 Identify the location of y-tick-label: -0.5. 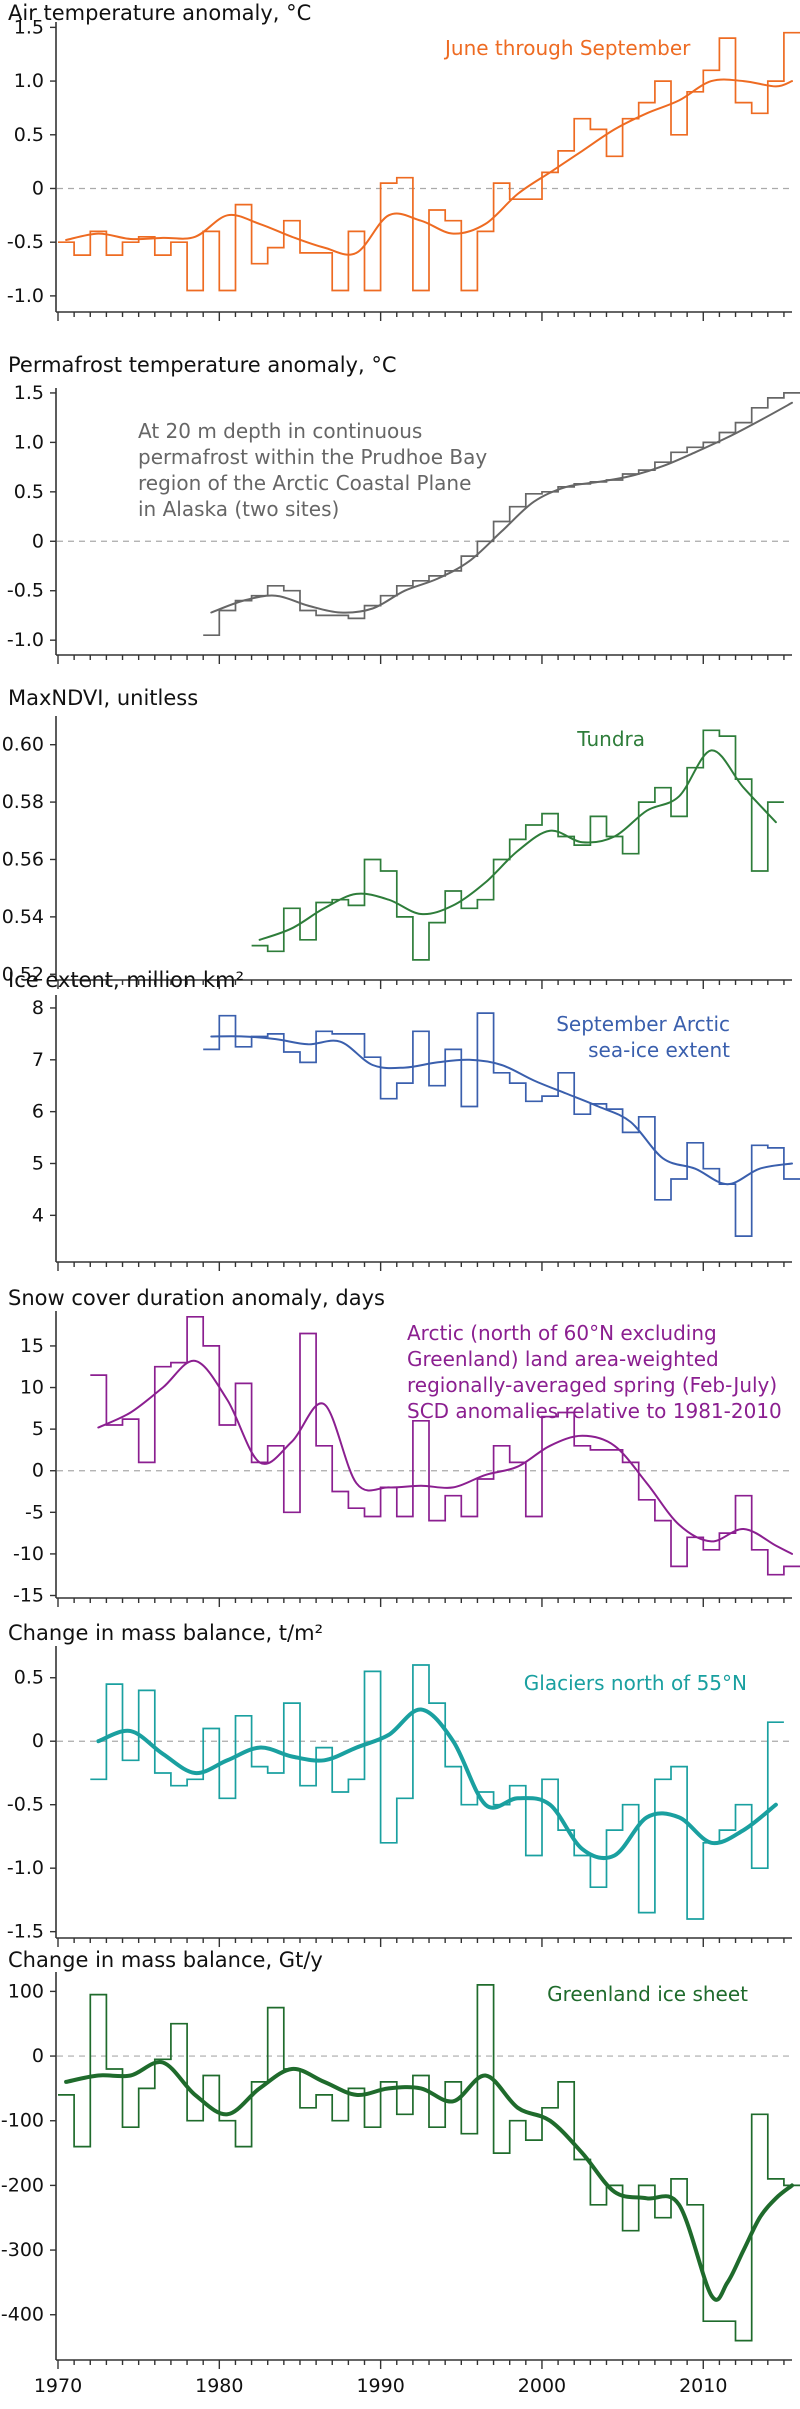
(25, 1805).